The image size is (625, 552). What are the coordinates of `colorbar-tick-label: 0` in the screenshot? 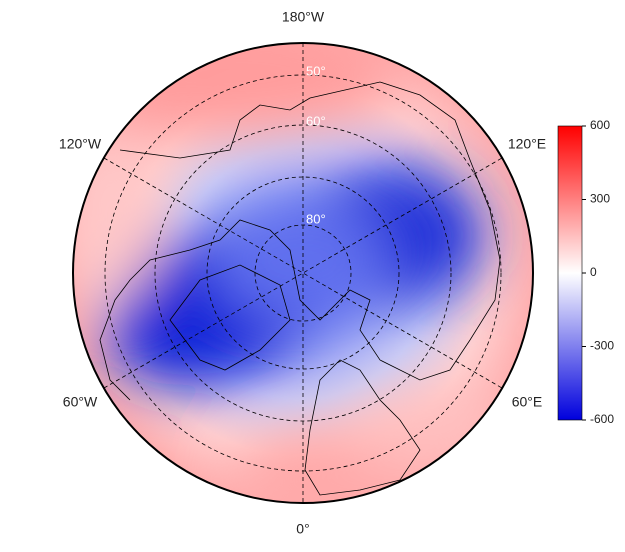 It's located at (593, 272).